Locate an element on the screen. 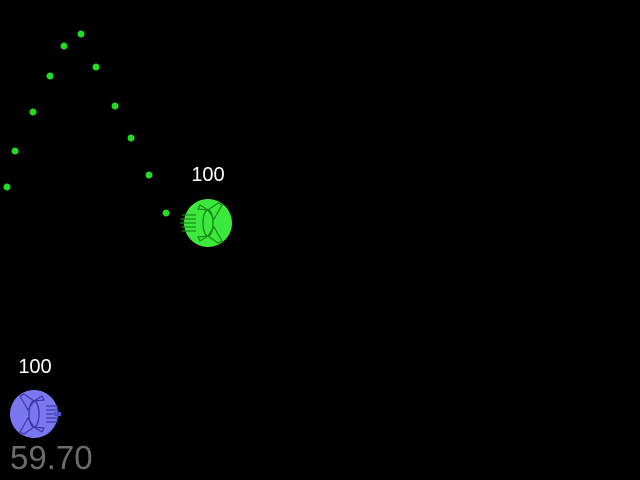 The height and width of the screenshot is (480, 640). bullet-trail is located at coordinates (86, 123).